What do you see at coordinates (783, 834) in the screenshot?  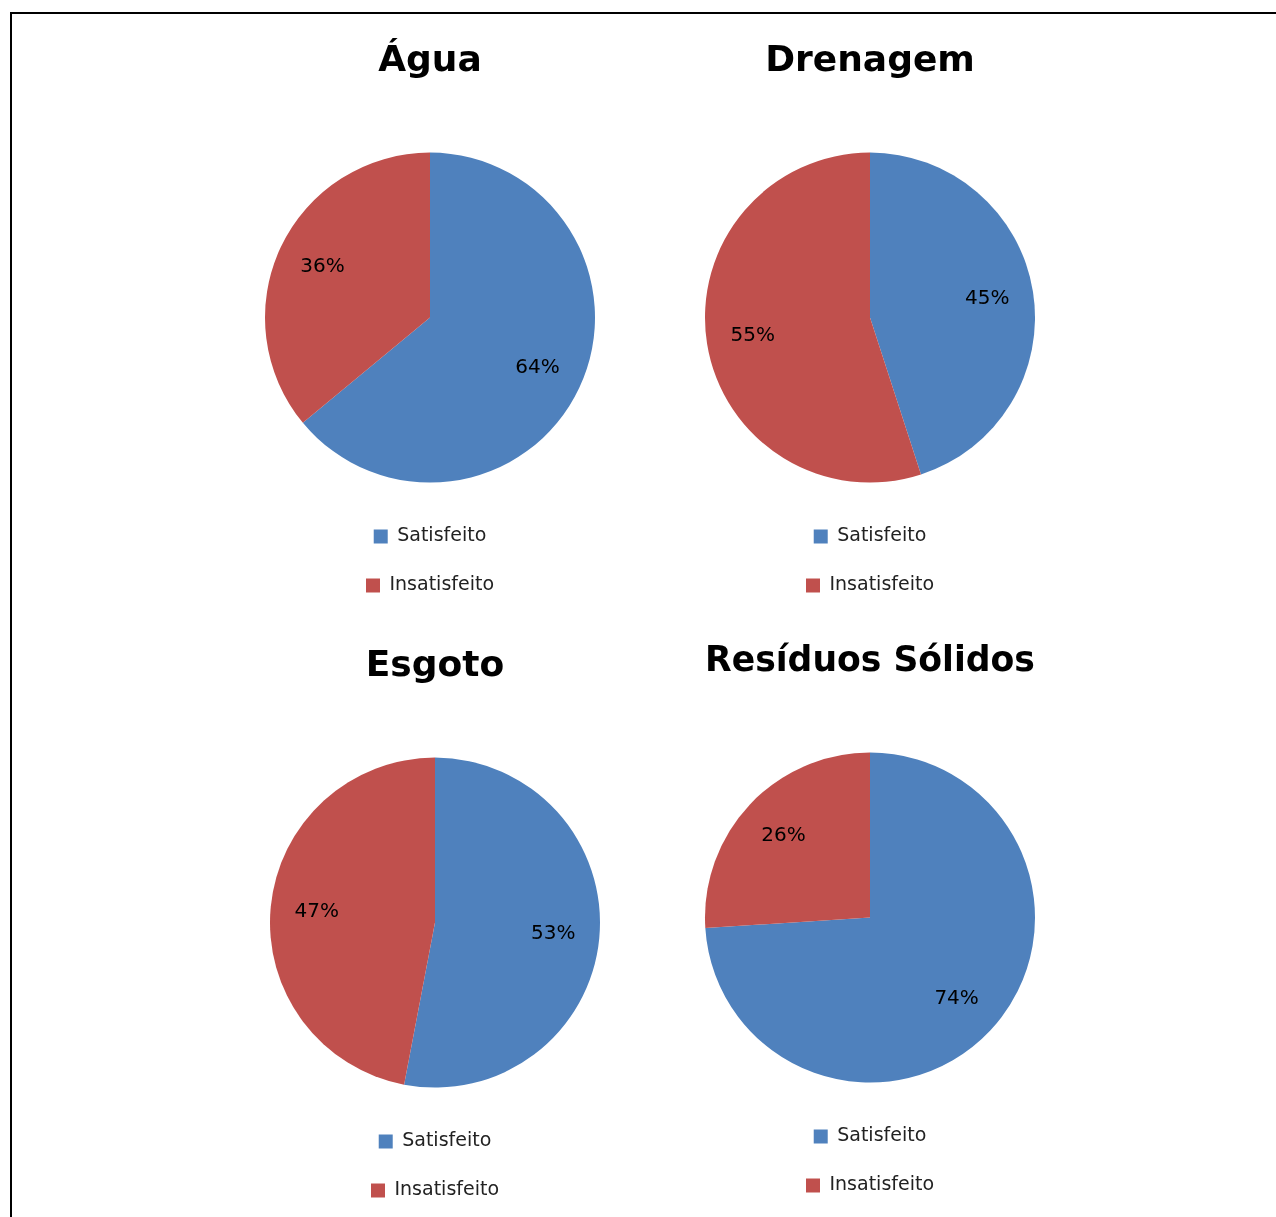 I see `data-label: 26%` at bounding box center [783, 834].